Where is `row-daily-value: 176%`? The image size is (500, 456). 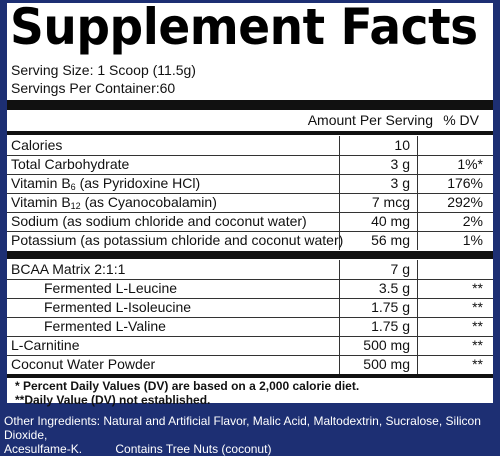 row-daily-value: 176% is located at coordinates (465, 183).